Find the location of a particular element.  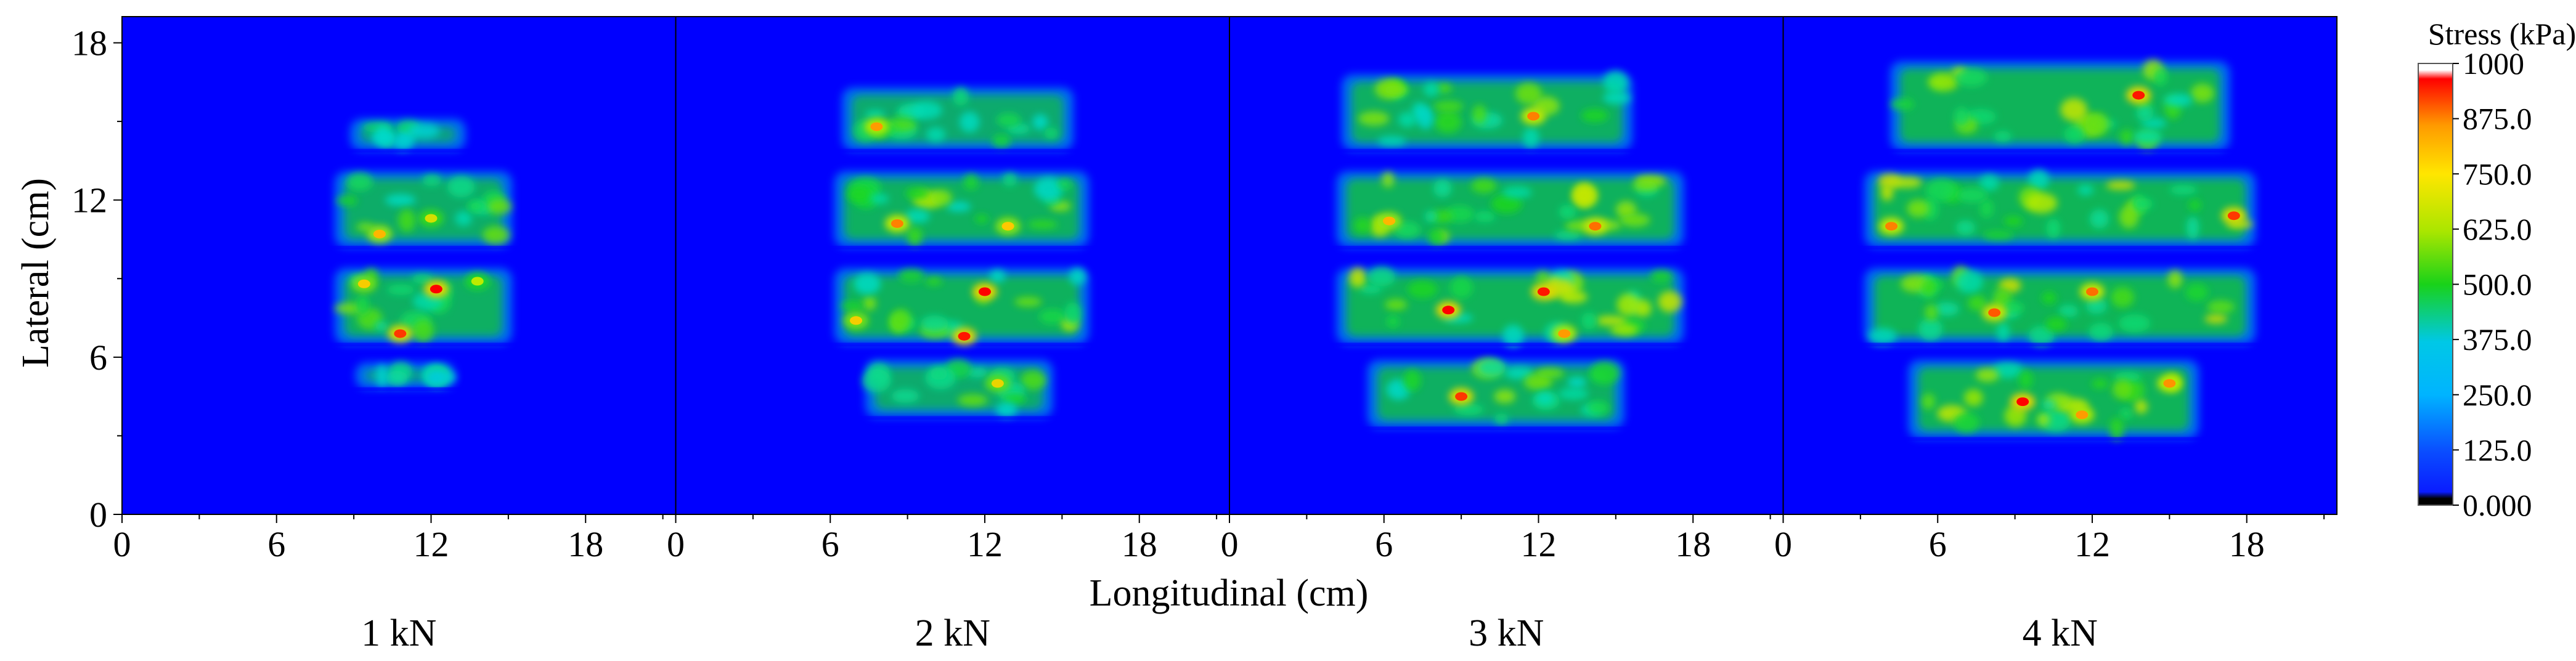

panel-label: 4 kN is located at coordinates (2061, 633).